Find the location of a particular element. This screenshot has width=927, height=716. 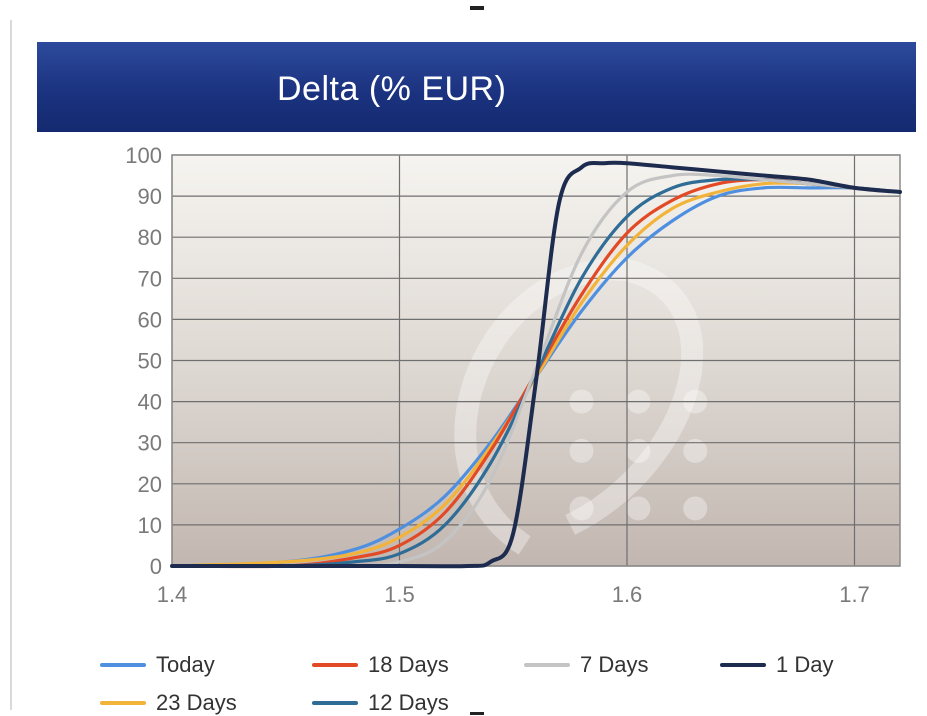

legend-item-18-days: 18 Days is located at coordinates (380, 665).